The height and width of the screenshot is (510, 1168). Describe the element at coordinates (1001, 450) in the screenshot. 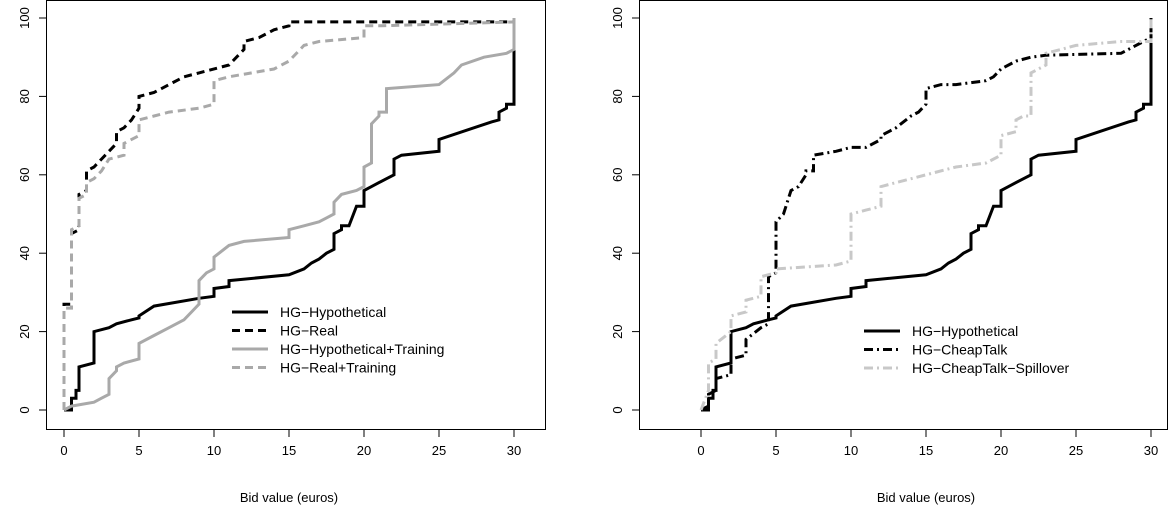

I see `chart-right-x-tick-label: 20` at that location.